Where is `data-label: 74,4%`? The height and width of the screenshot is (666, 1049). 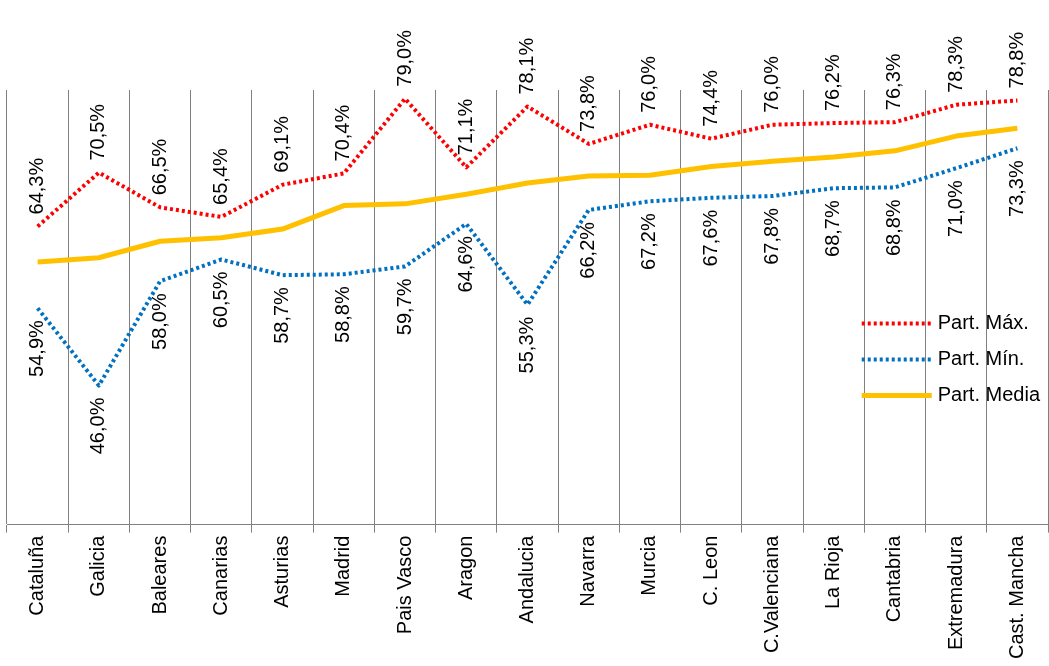 data-label: 74,4% is located at coordinates (709, 98).